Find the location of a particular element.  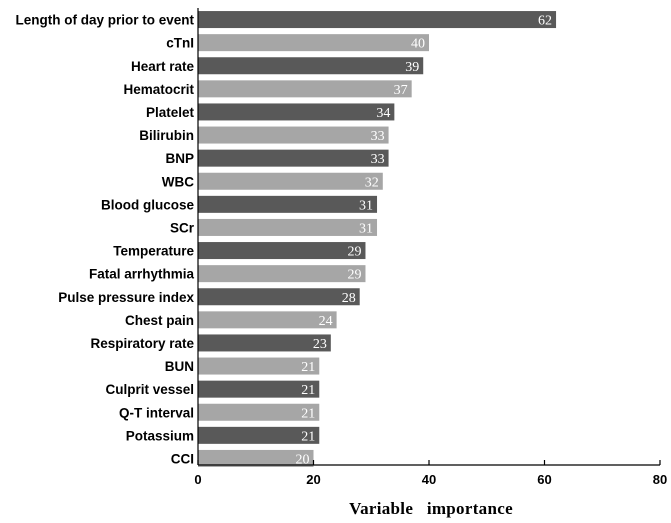

category-label: Potassium is located at coordinates (160, 435).